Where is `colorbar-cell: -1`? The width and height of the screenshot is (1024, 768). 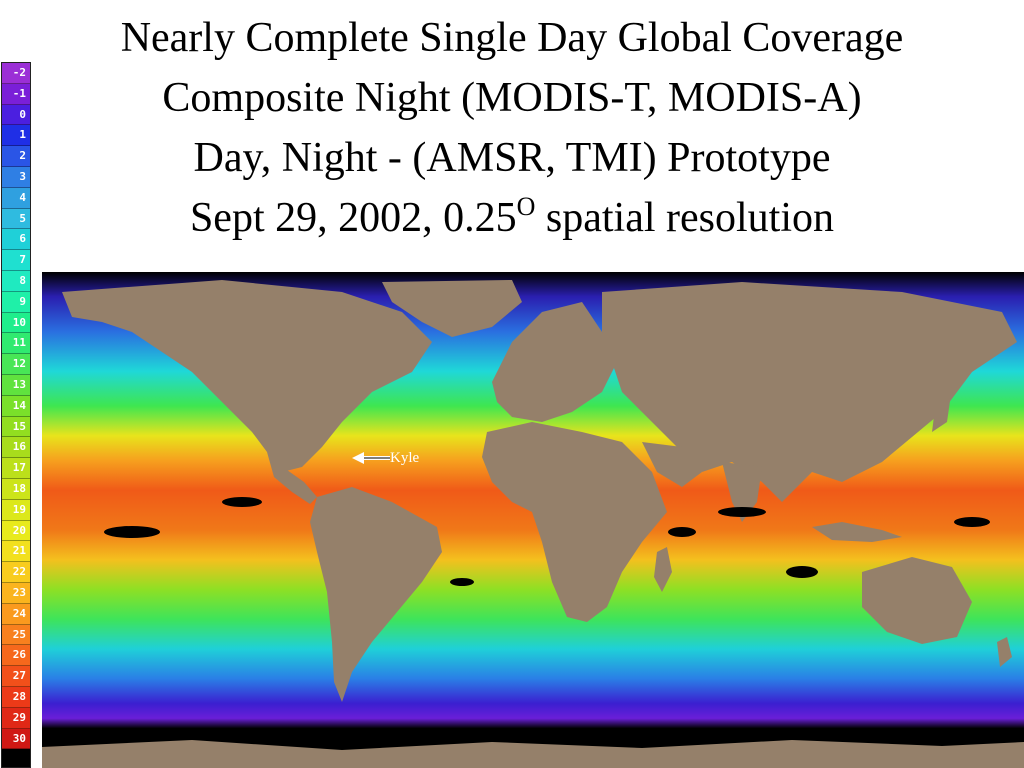 colorbar-cell: -1 is located at coordinates (16, 94).